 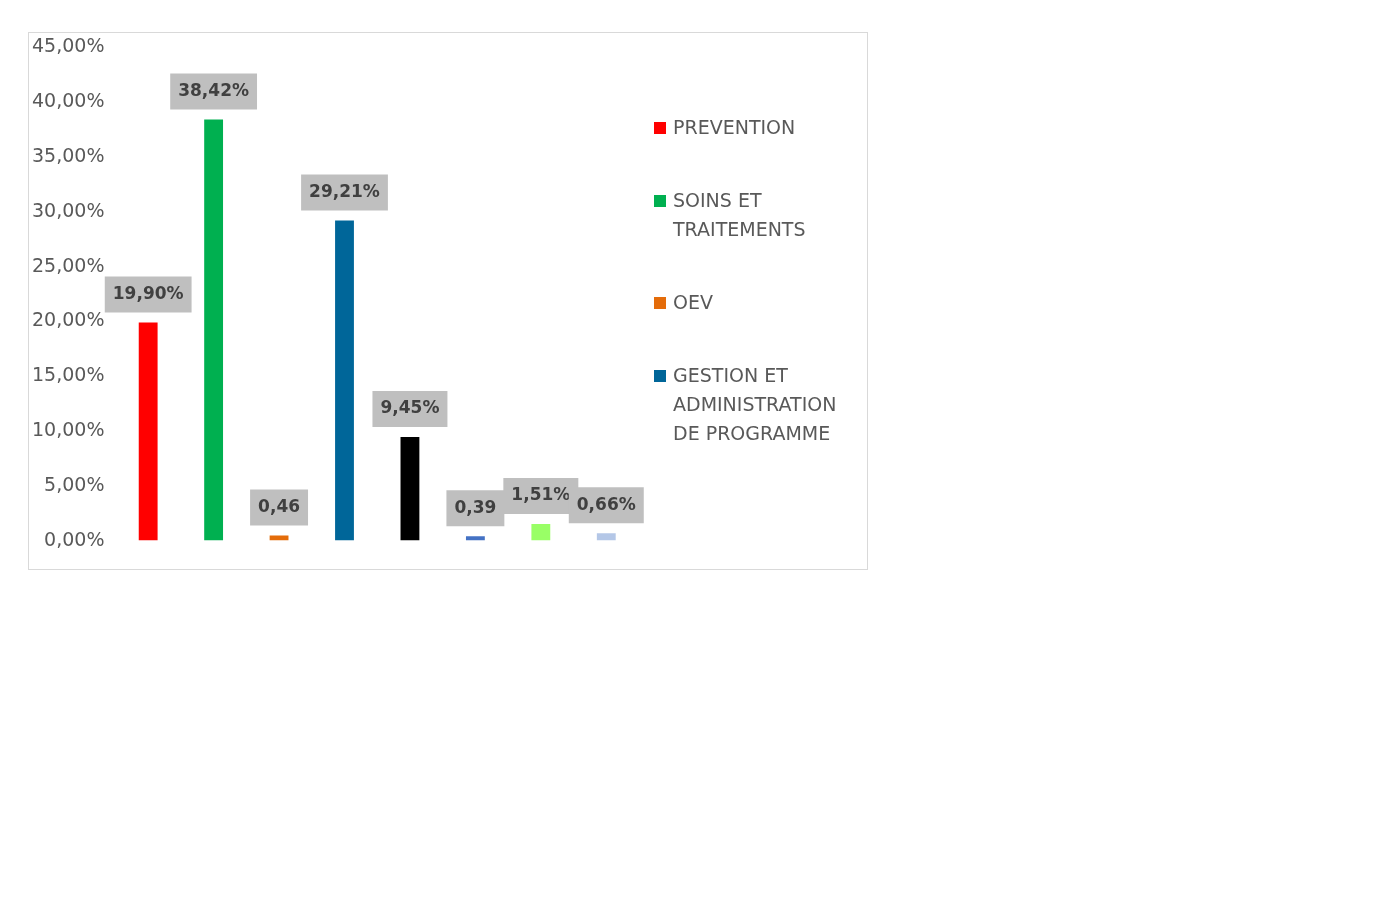 I want to click on y-tick-label: 40,00%, so click(x=68, y=100).